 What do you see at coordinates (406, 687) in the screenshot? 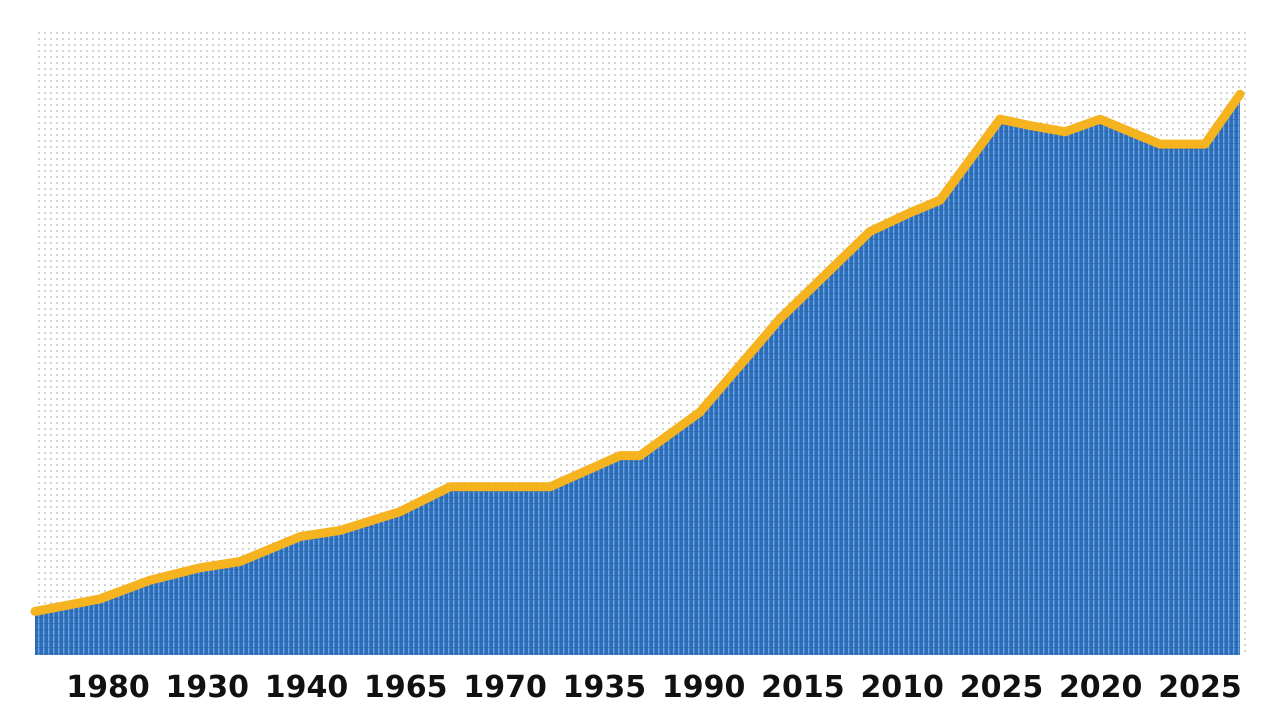
I see `x-tick-label: 1965` at bounding box center [406, 687].